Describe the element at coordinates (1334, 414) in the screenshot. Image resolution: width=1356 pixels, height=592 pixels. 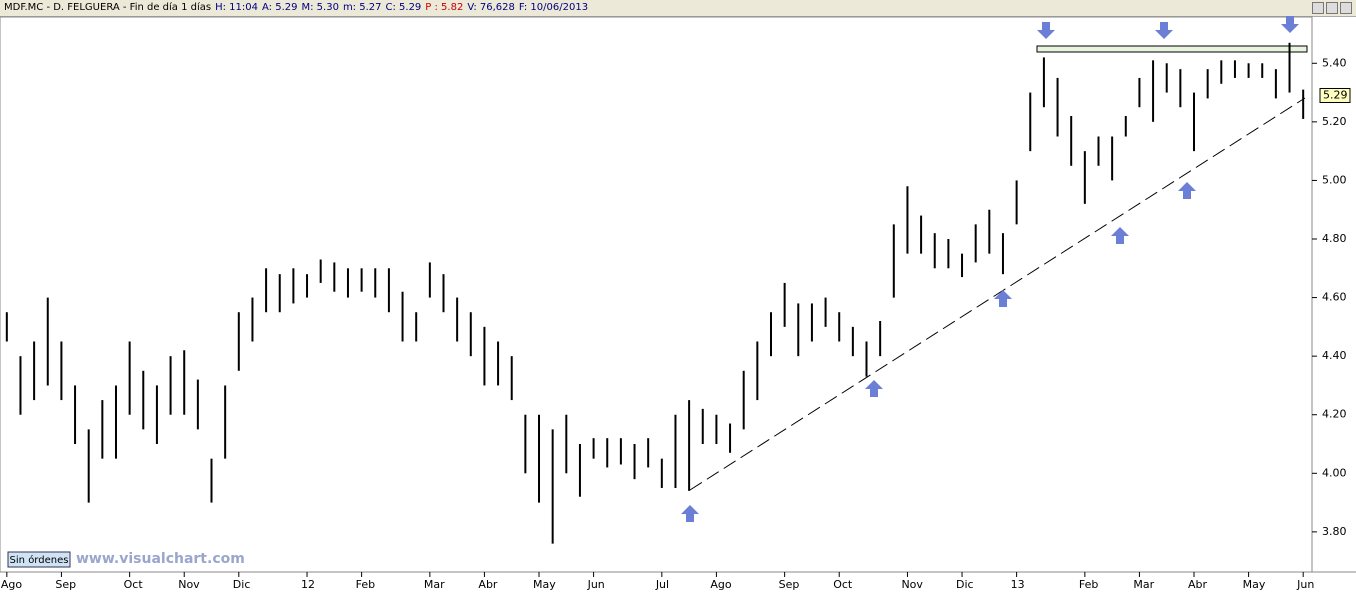
I see `y-tick-label: 4.20` at that location.